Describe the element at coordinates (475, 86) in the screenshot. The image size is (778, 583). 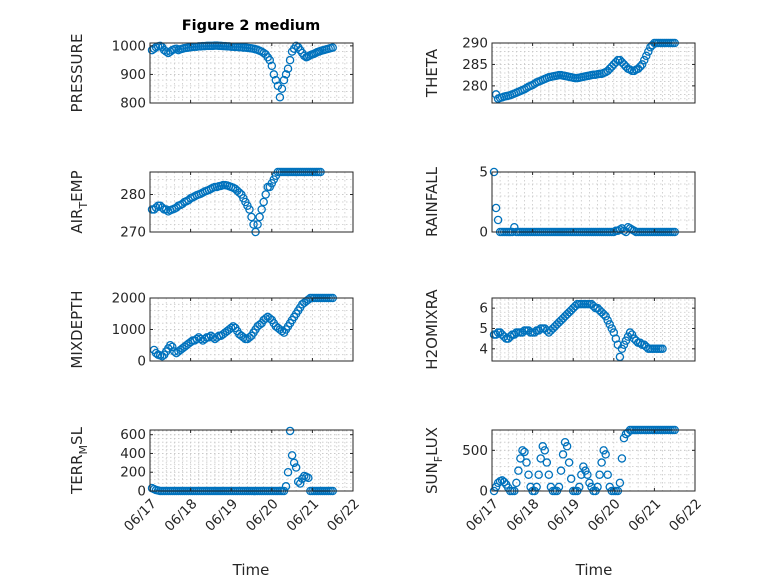
I see `y-tick-label: 280` at that location.